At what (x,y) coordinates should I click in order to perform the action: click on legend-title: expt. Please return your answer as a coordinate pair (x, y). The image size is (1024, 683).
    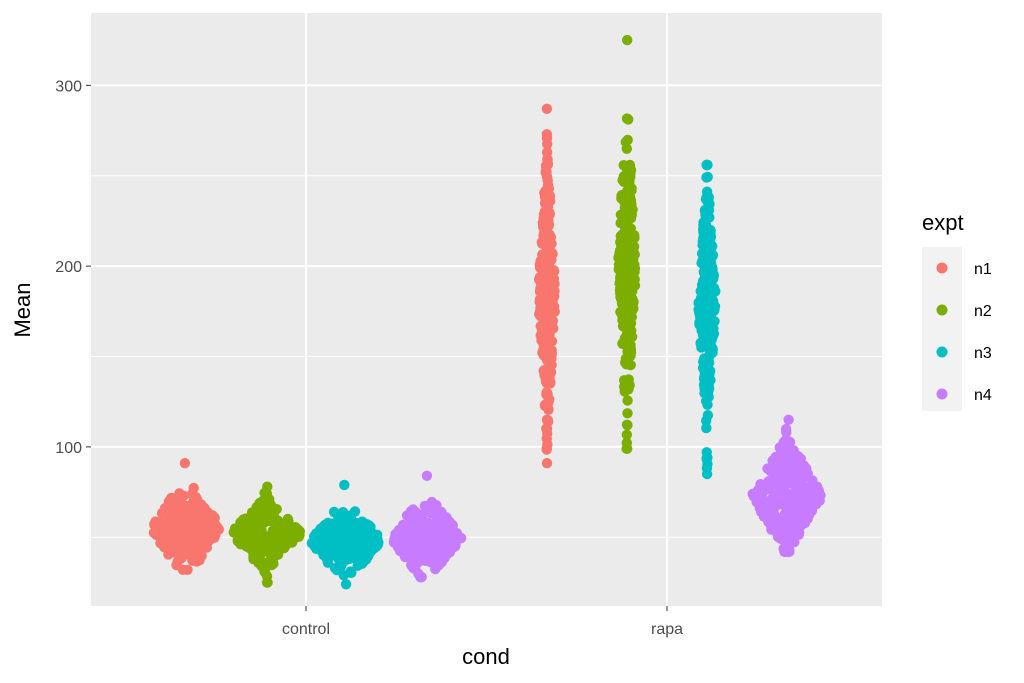
    Looking at the image, I should click on (943, 222).